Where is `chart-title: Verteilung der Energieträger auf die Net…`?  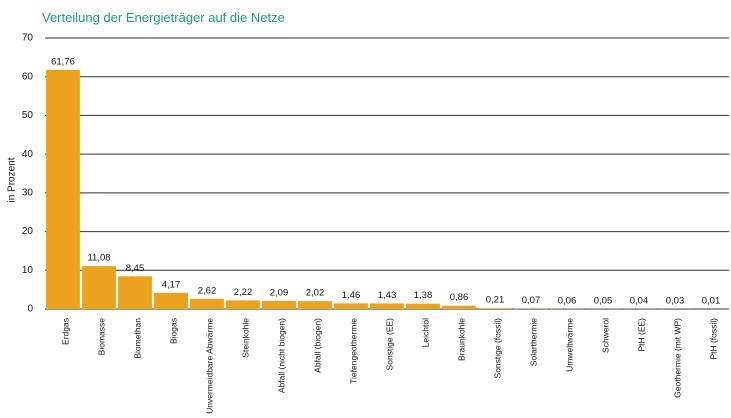 chart-title: Verteilung der Energieträger auf die Net… is located at coordinates (163, 17).